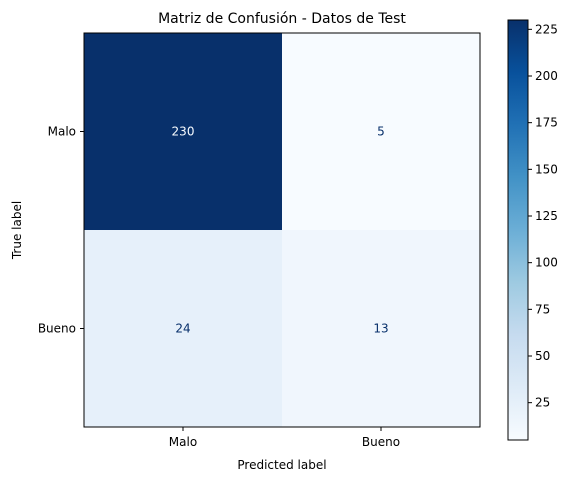 This screenshot has height=482, width=572. Describe the element at coordinates (546, 29) in the screenshot. I see `colorbar-tick-label: 225` at that location.